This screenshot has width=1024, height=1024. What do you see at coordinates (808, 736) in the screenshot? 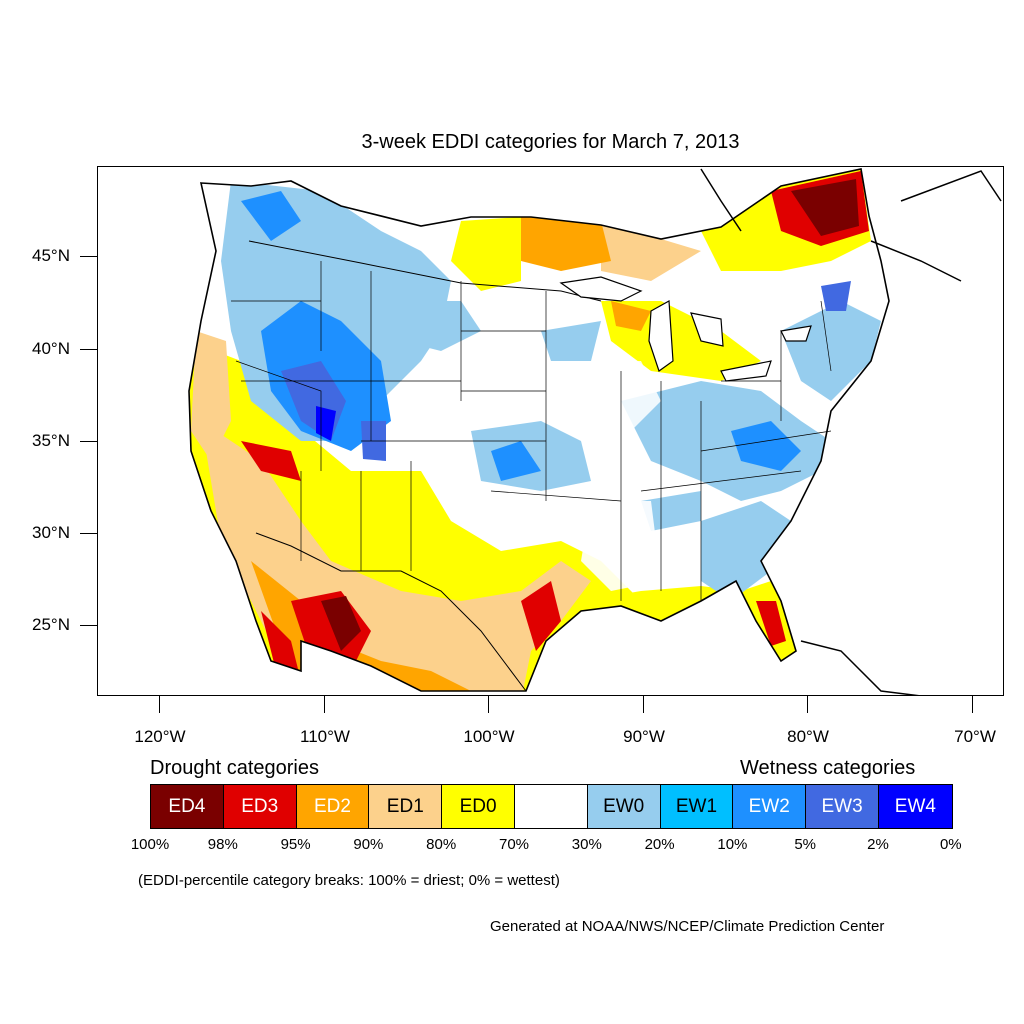
I see `lon-label-80: 80°W` at bounding box center [808, 736].